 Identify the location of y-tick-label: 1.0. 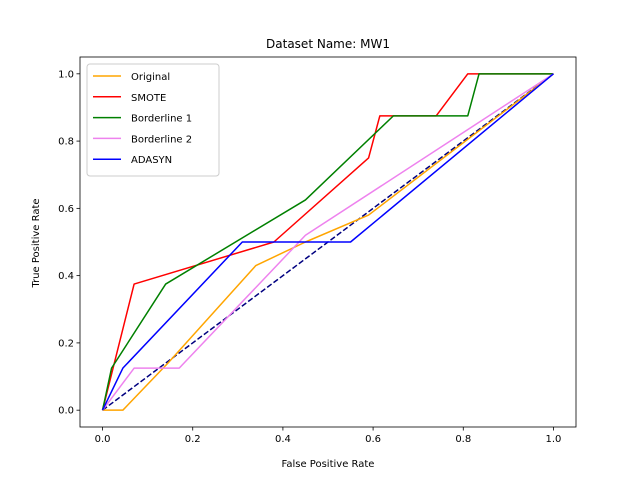
(66, 74).